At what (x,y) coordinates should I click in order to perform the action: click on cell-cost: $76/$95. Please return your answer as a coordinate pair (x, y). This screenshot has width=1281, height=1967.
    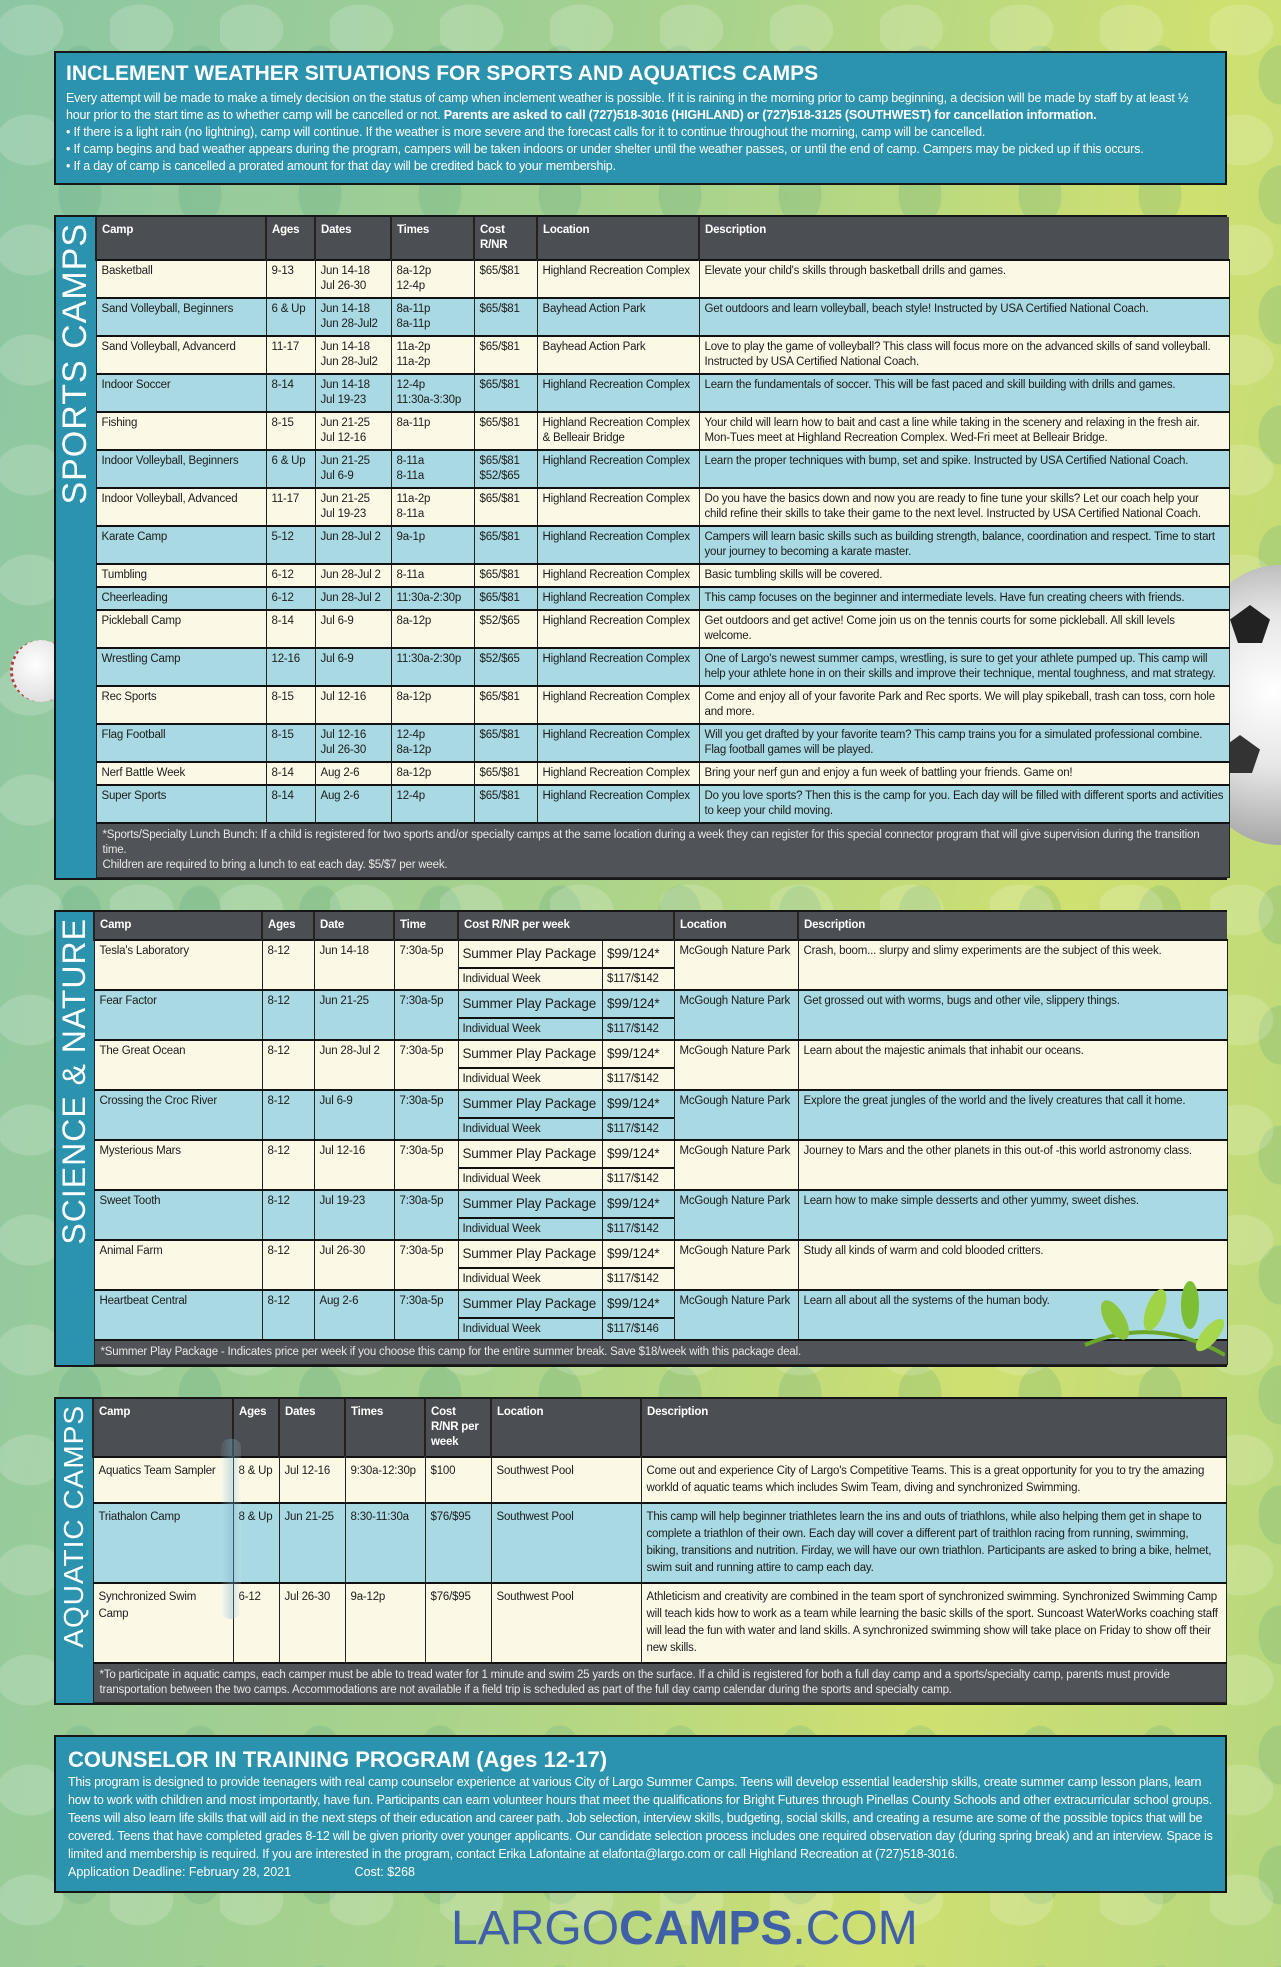
    Looking at the image, I should click on (458, 1543).